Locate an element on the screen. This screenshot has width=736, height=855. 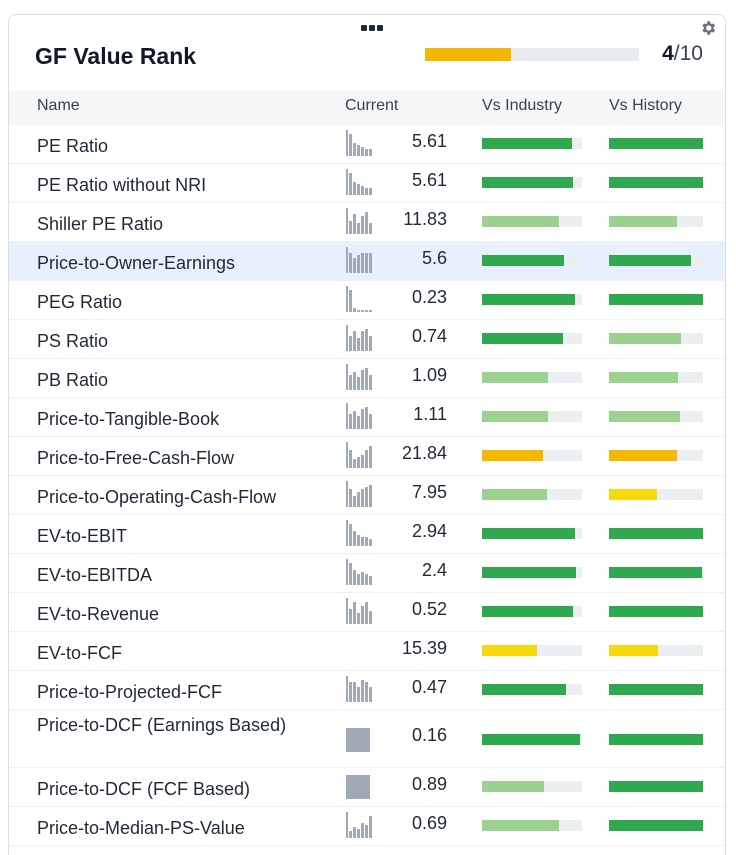
table-row: Price-to-DCF (Earnings Based) 0.16 is located at coordinates (367, 739).